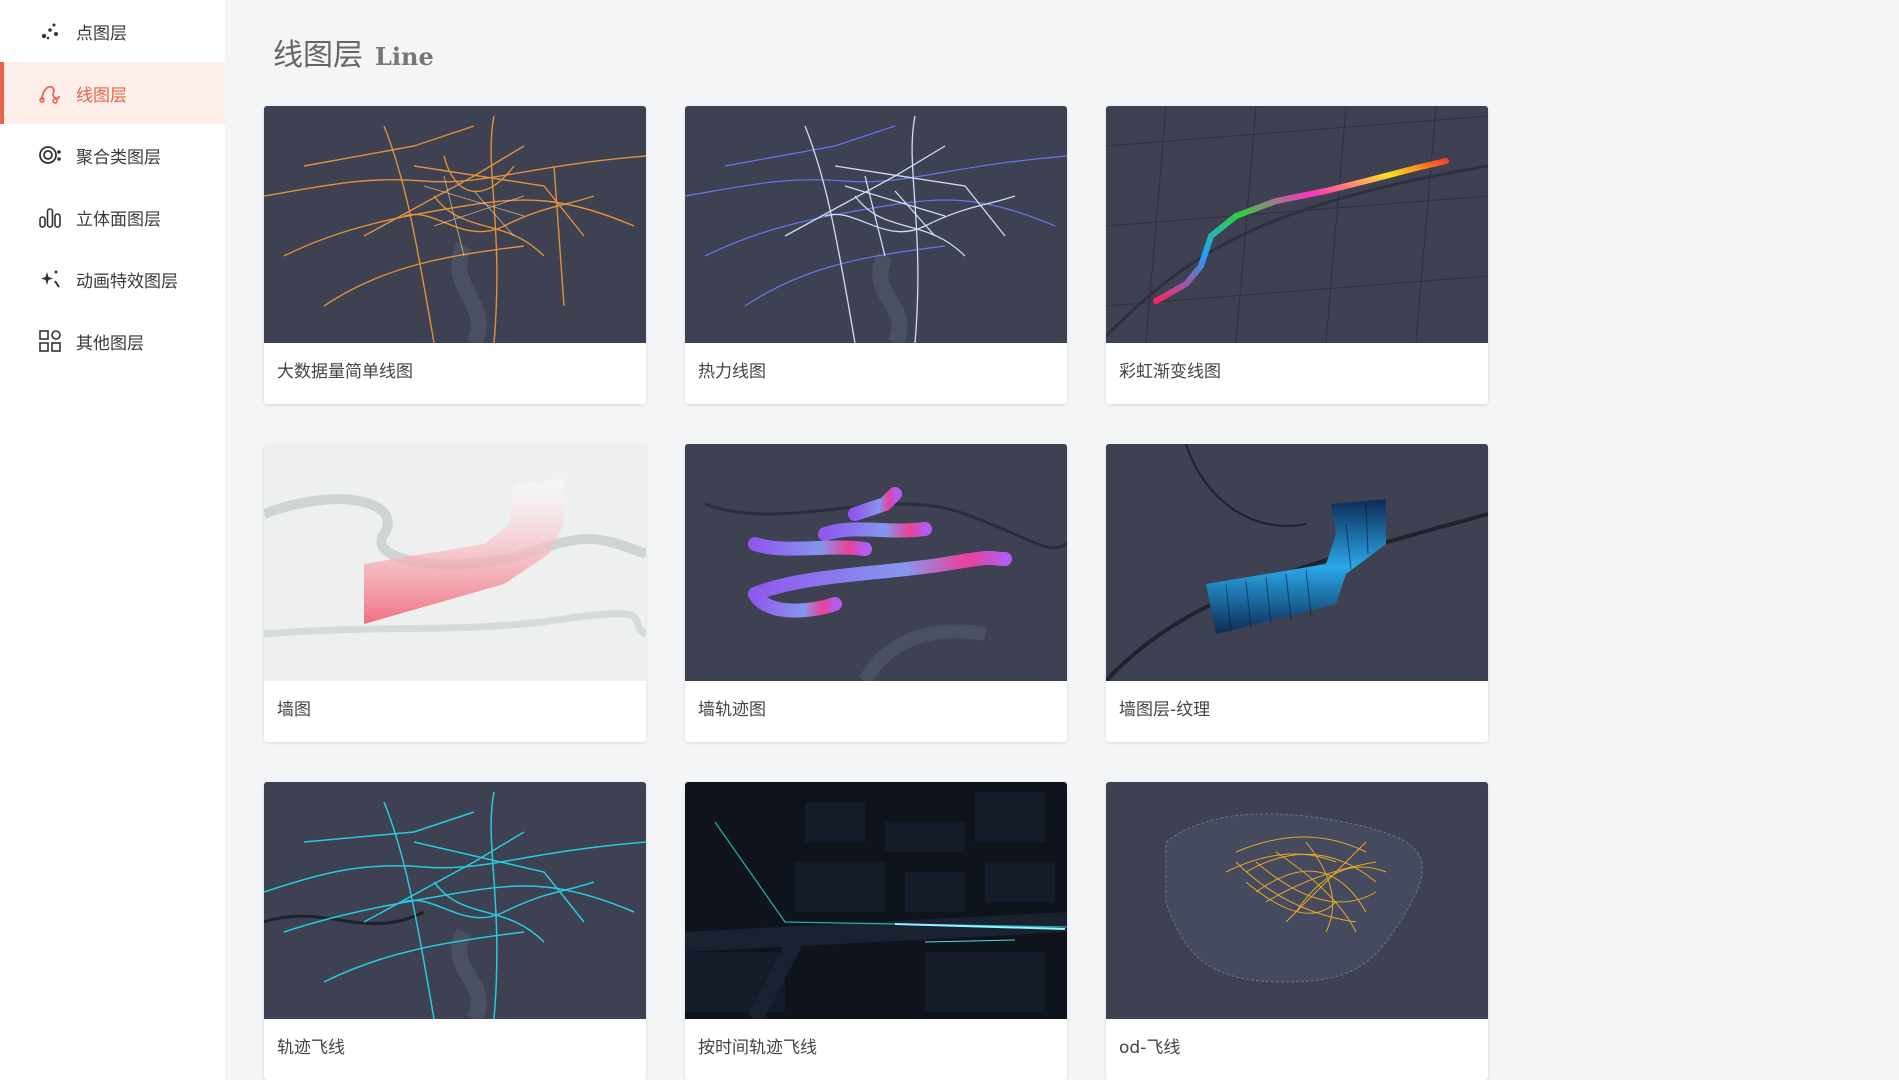  Describe the element at coordinates (294, 710) in the screenshot. I see `card-label: 墙图` at that location.